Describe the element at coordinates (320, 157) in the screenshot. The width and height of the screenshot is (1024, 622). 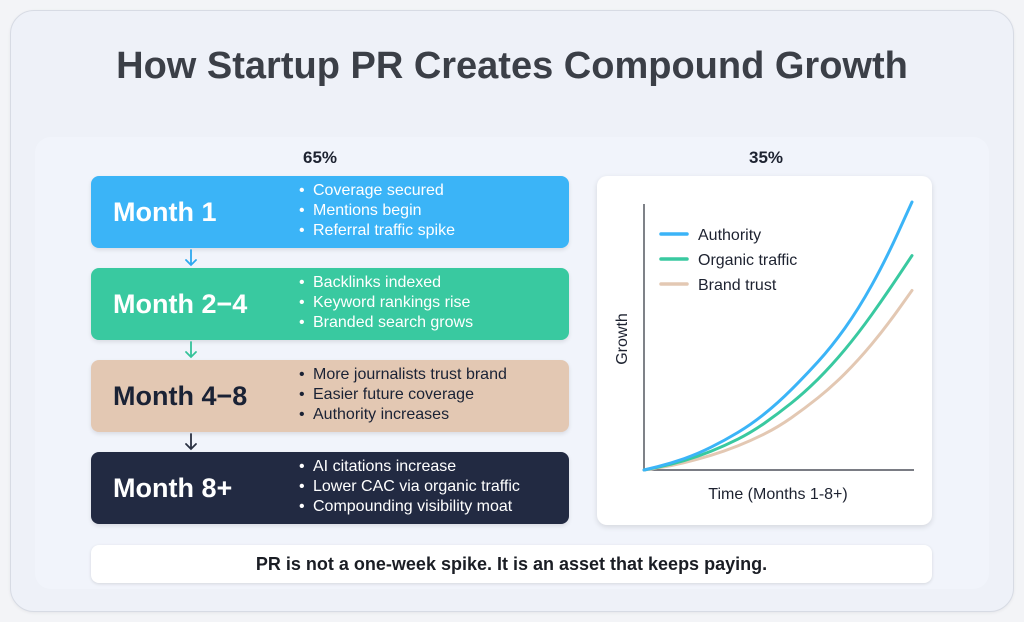
I see `left-percentage: 65%` at that location.